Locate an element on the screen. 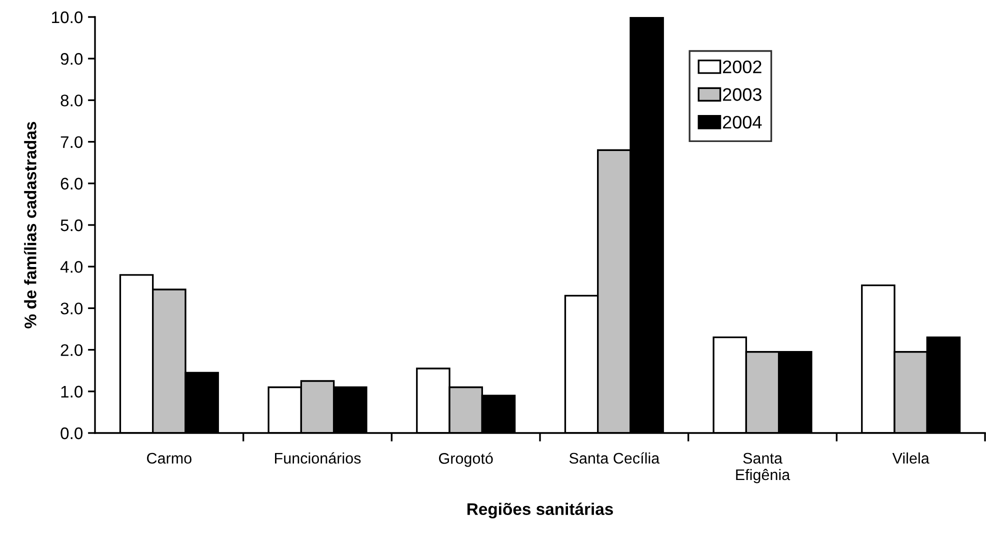 The image size is (986, 550). y-axis-title: % de famílias cadastradas is located at coordinates (30, 225).